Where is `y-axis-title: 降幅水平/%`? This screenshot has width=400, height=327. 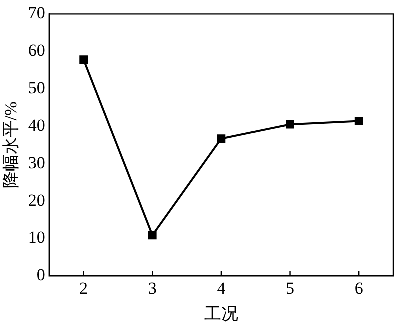
y-axis-title: 降幅水平/% is located at coordinates (11, 145).